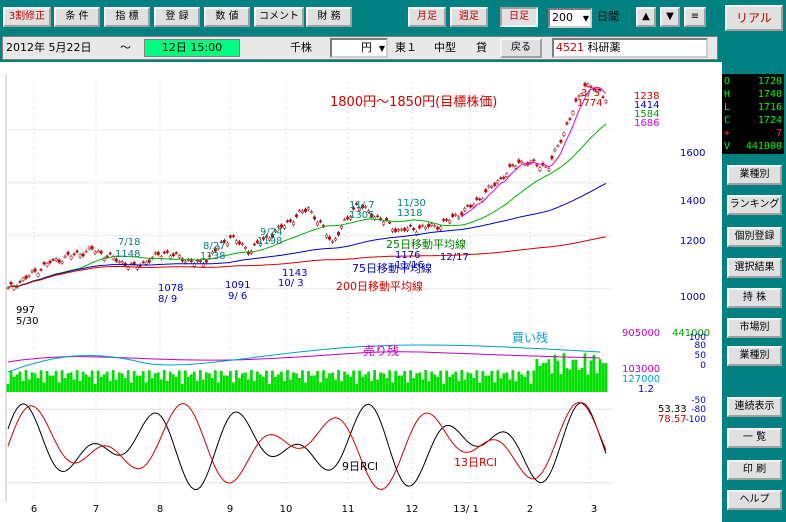  I want to click on toolbar-button-5: コメント, so click(279, 17).